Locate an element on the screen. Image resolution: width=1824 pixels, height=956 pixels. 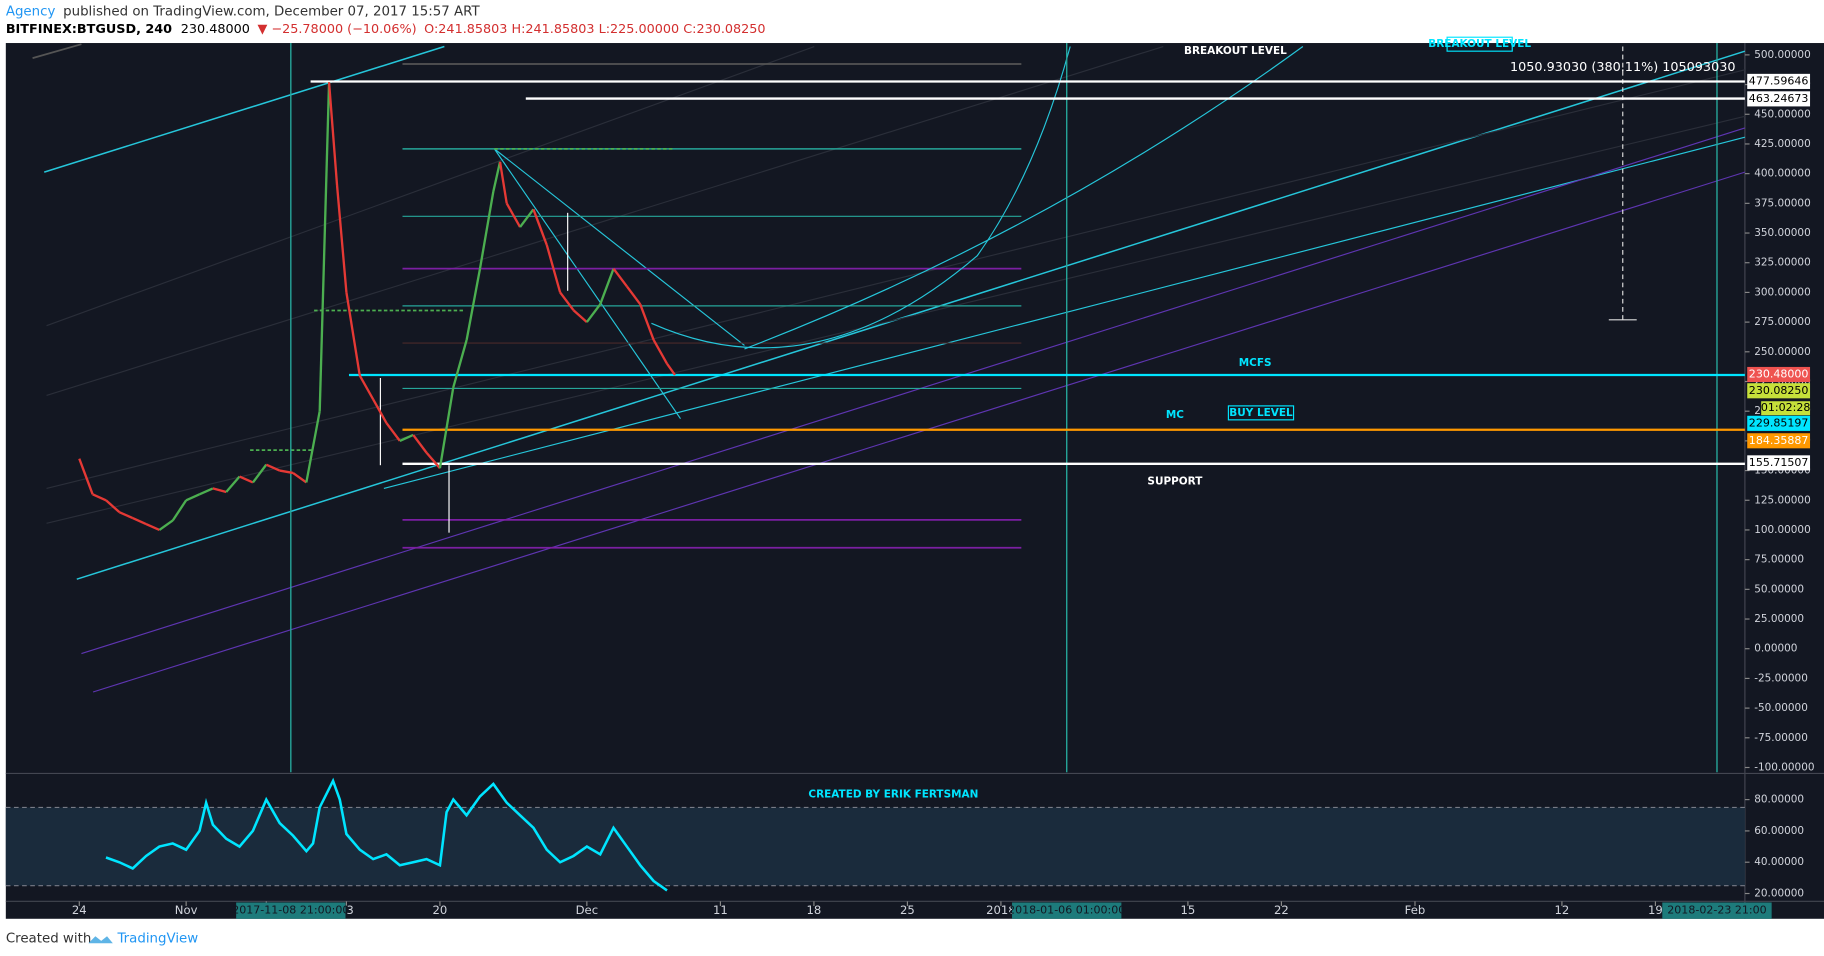
x-tick-label: Dec is located at coordinates (587, 910).